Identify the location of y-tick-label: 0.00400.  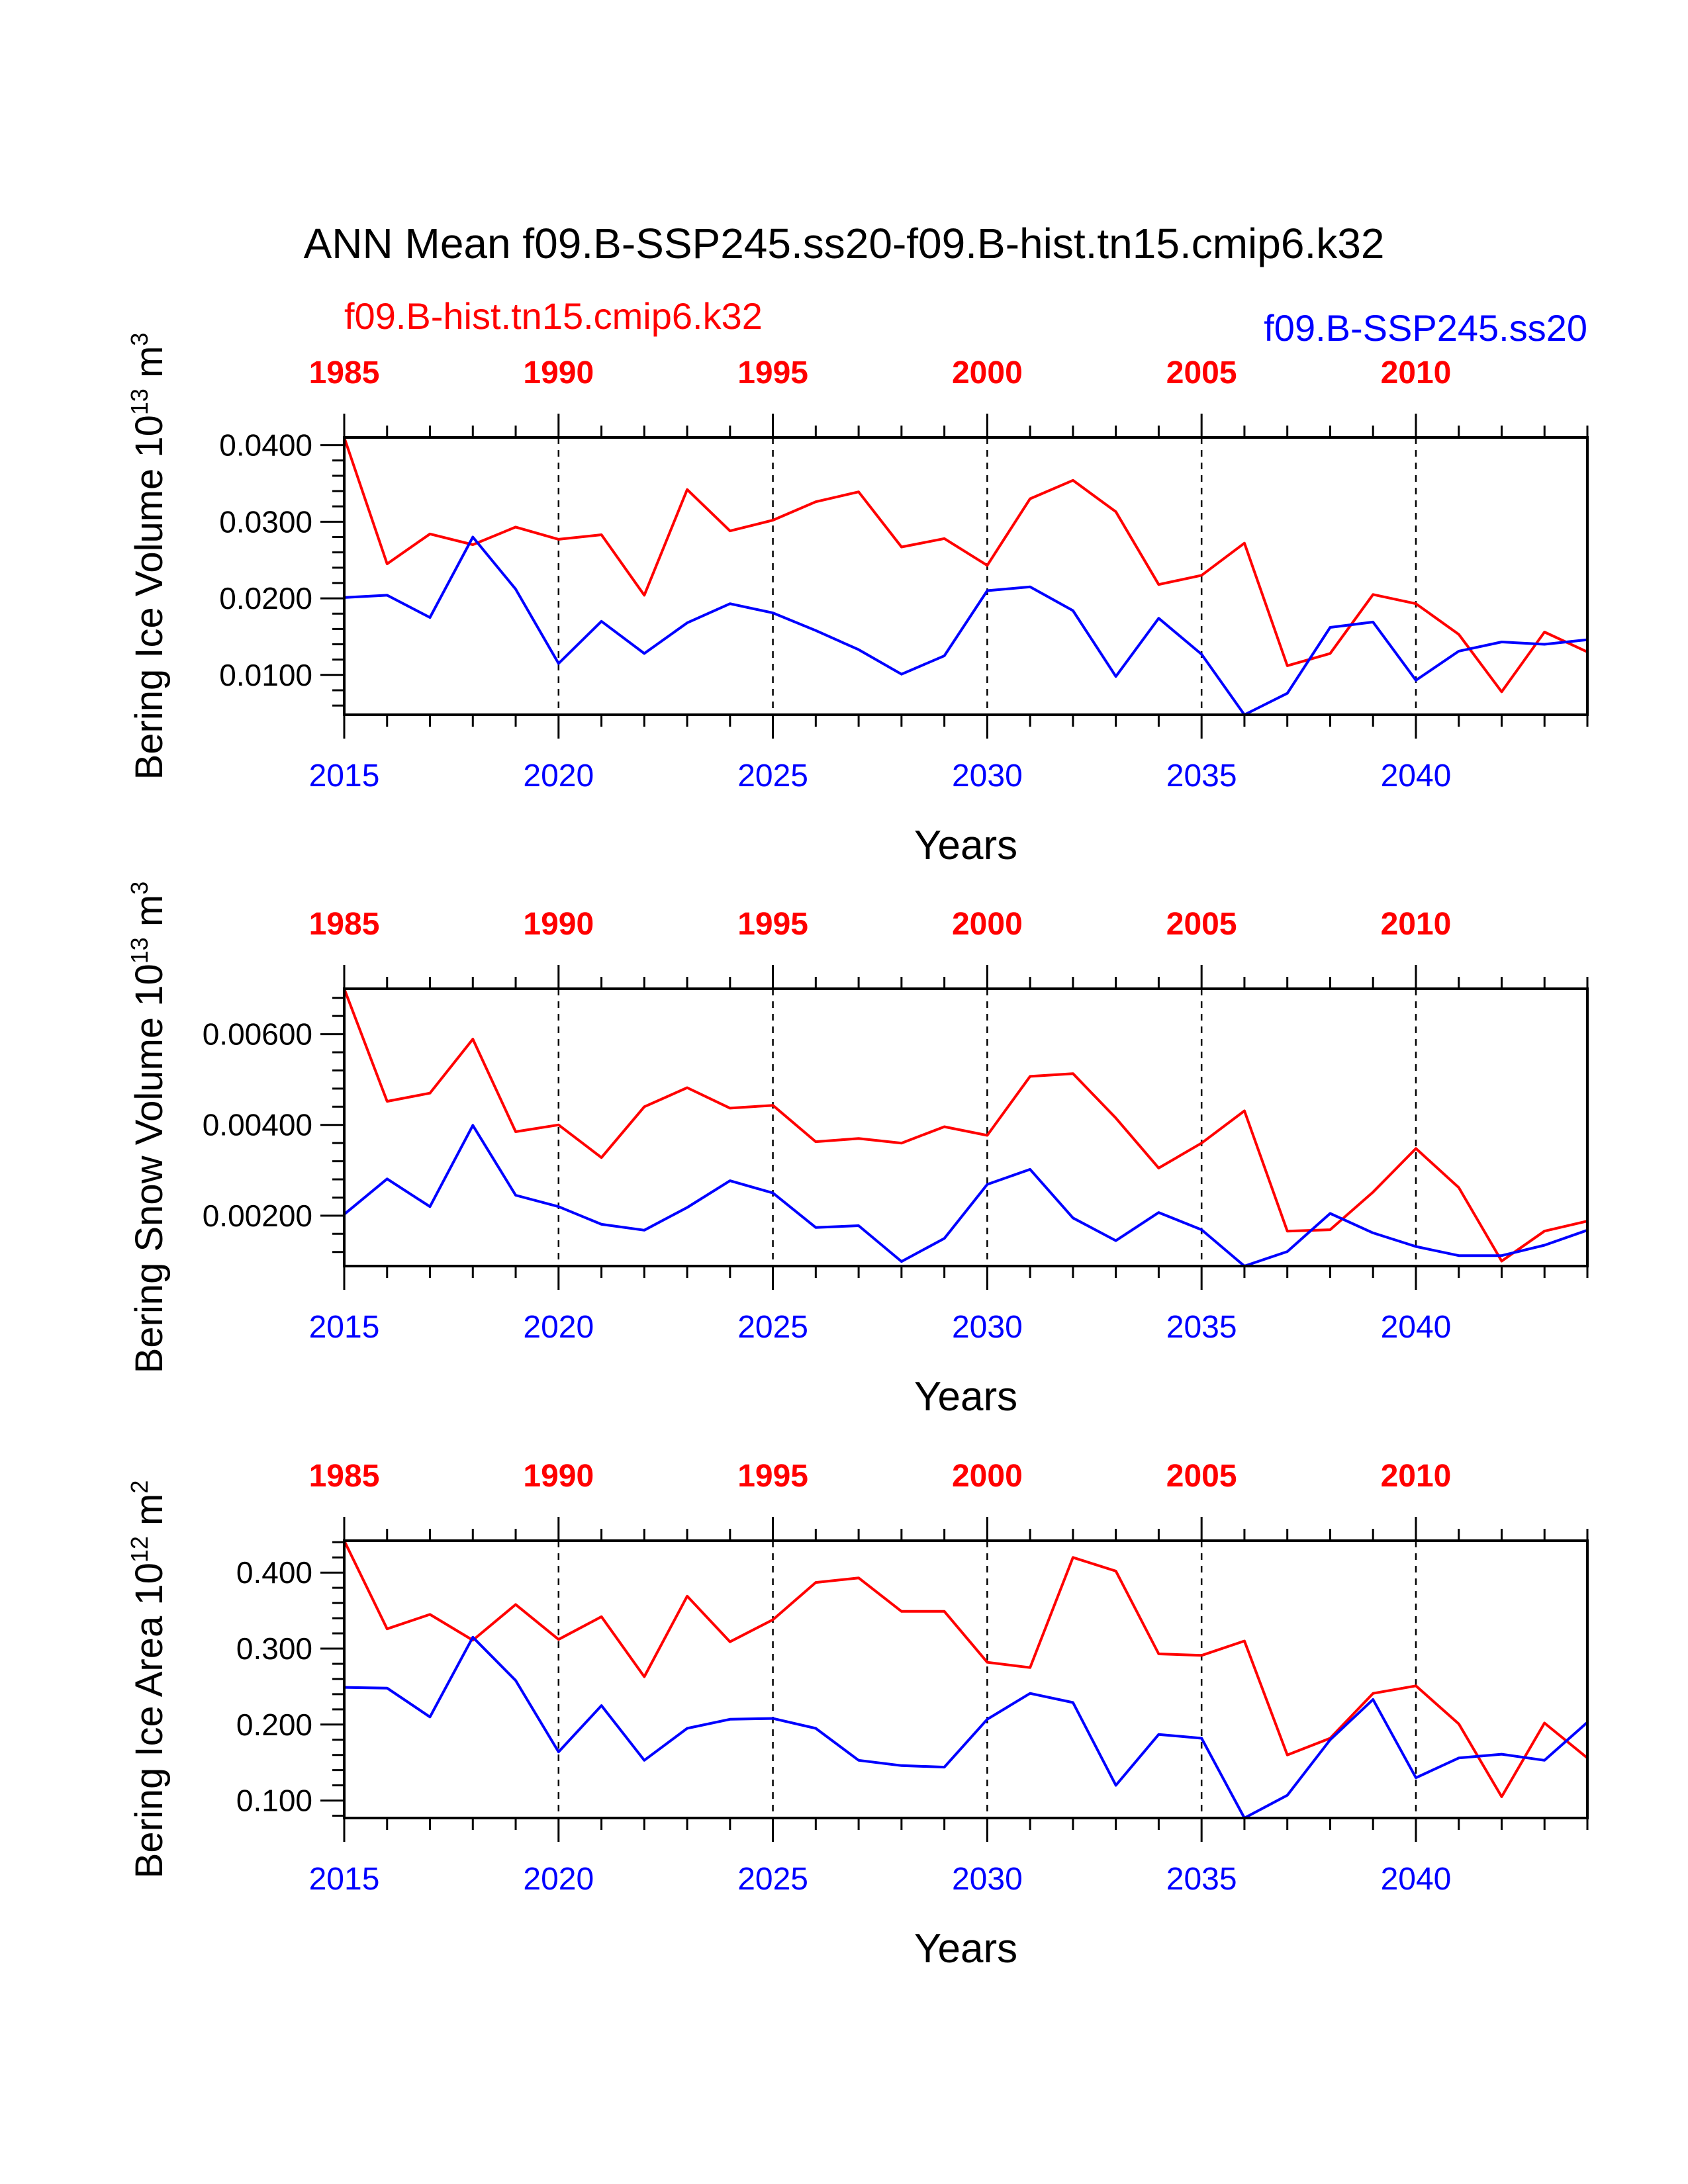
(257, 1125).